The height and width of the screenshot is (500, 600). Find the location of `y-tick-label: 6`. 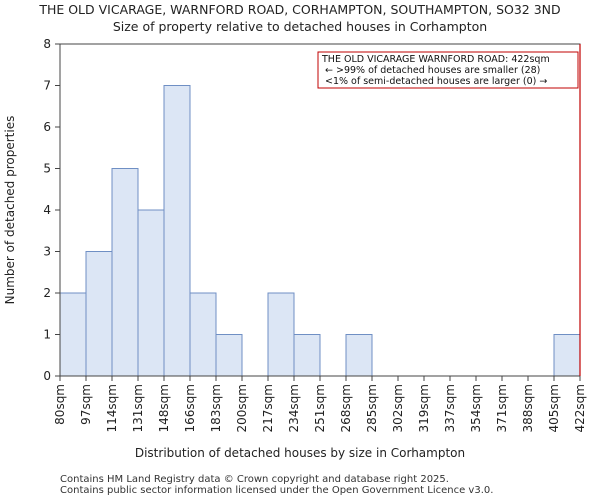

y-tick-label: 6 is located at coordinates (47, 127).